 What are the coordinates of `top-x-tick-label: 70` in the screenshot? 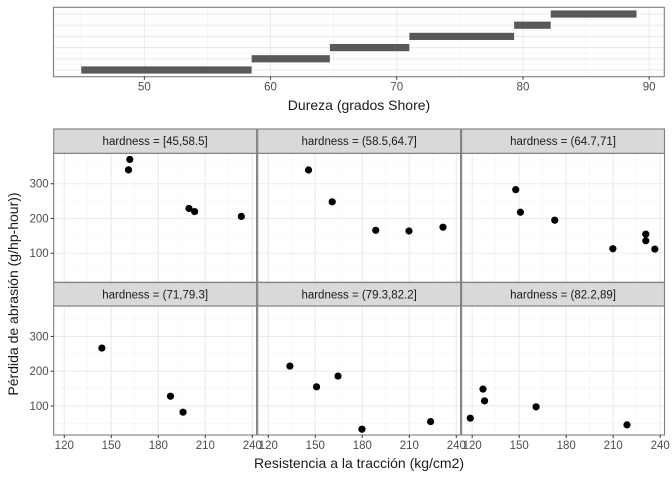 It's located at (396, 88).